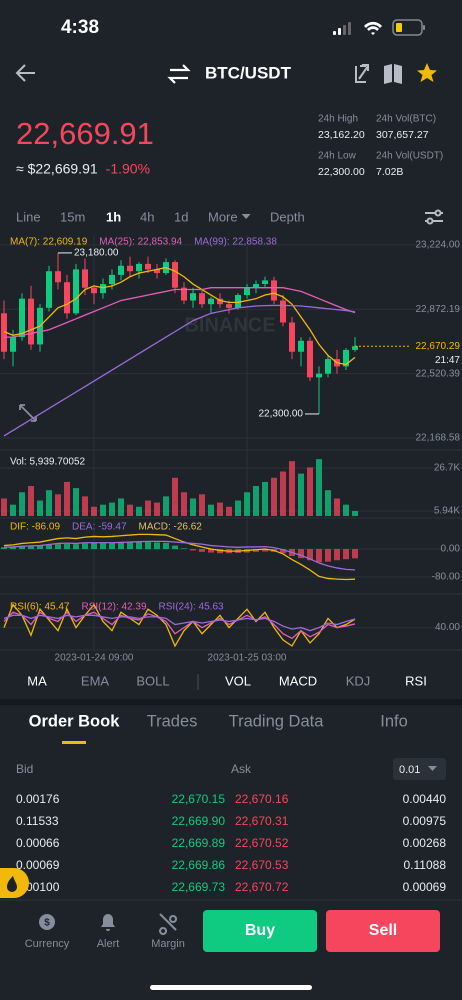  What do you see at coordinates (379, 27) in the screenshot?
I see `status-icons` at bounding box center [379, 27].